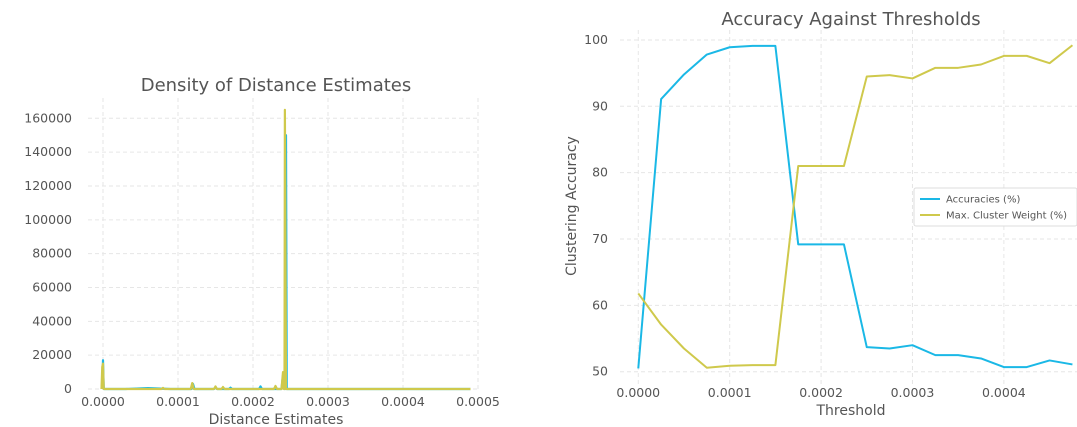  What do you see at coordinates (48, 219) in the screenshot?
I see `density-y-tick-label: 100000` at bounding box center [48, 219].